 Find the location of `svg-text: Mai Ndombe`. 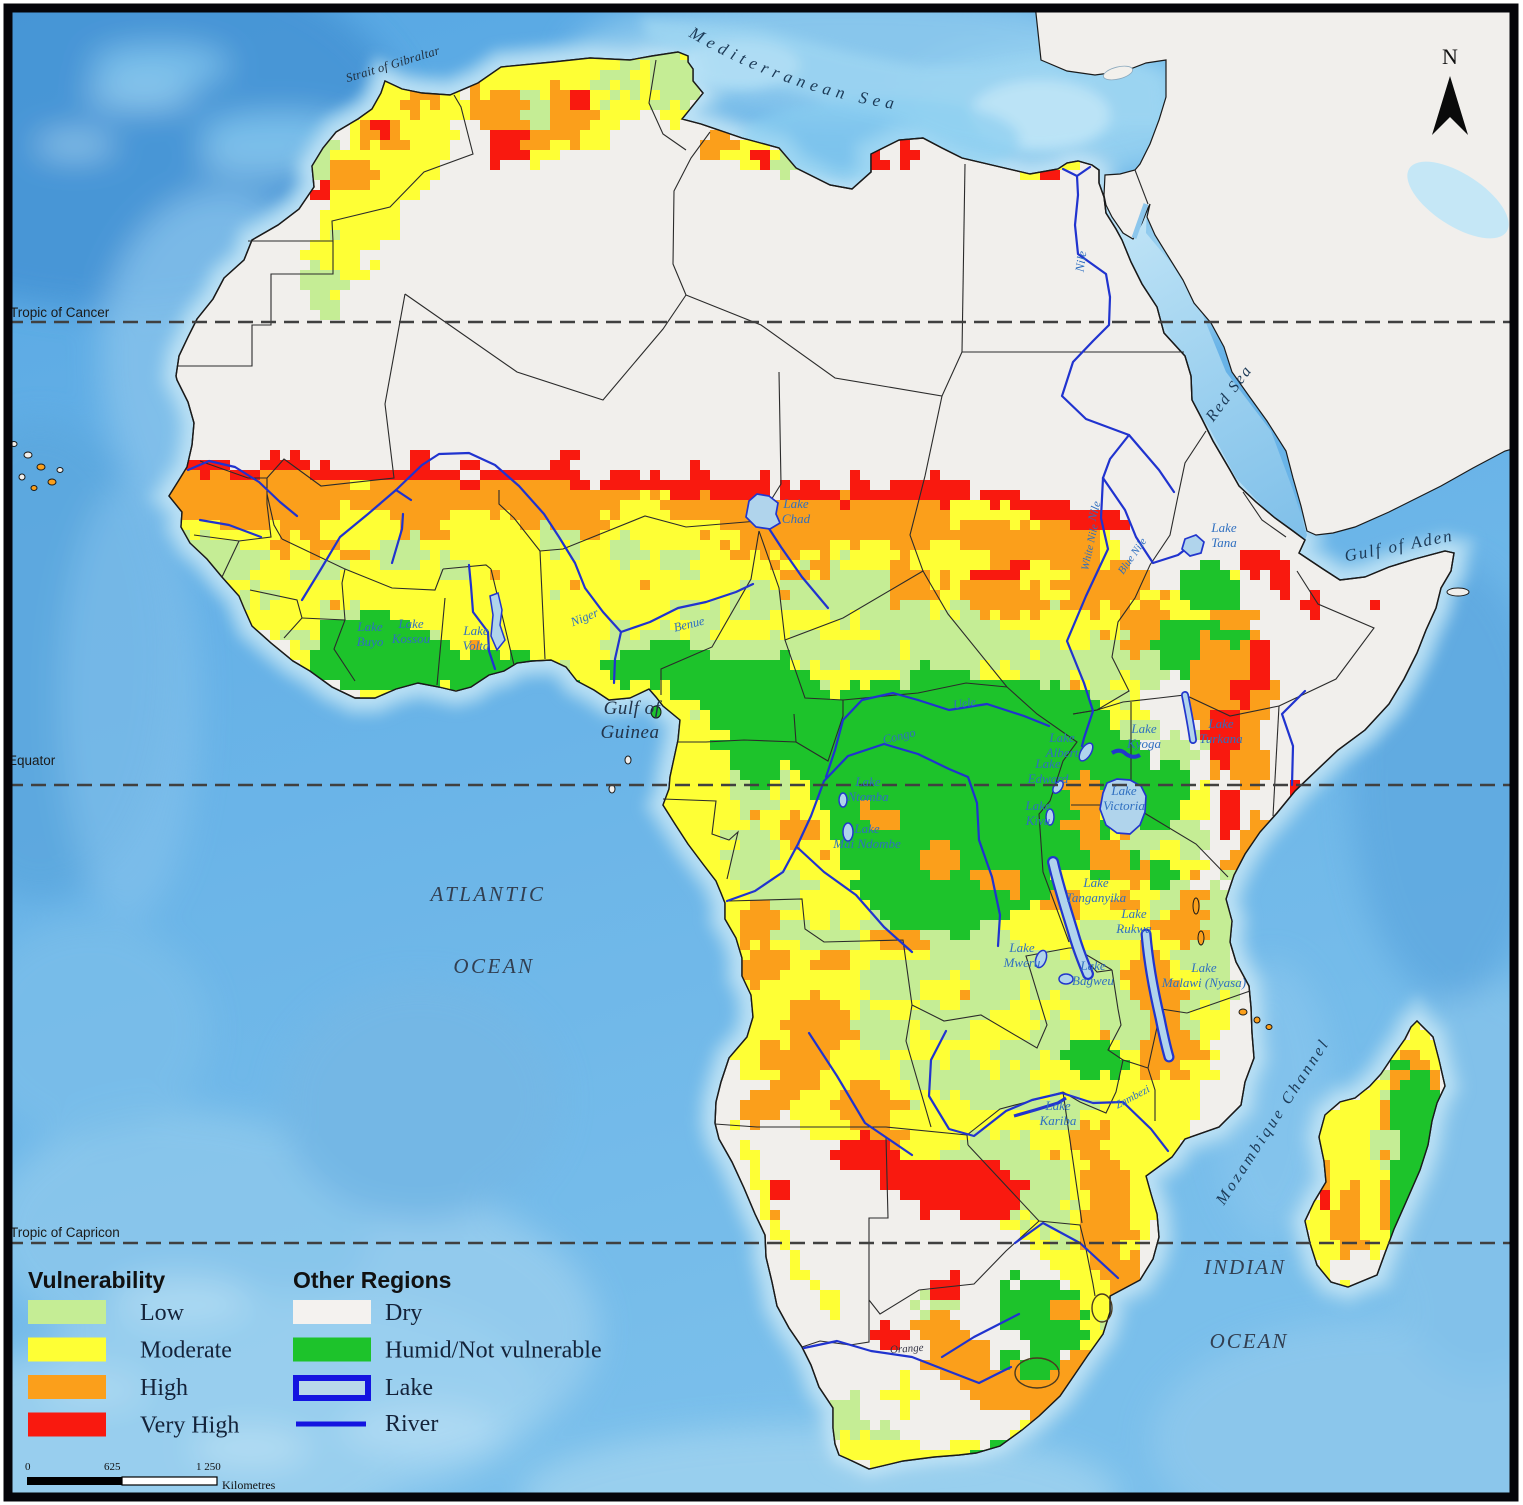

svg-text: Mai Ndombe is located at coordinates (866, 843).